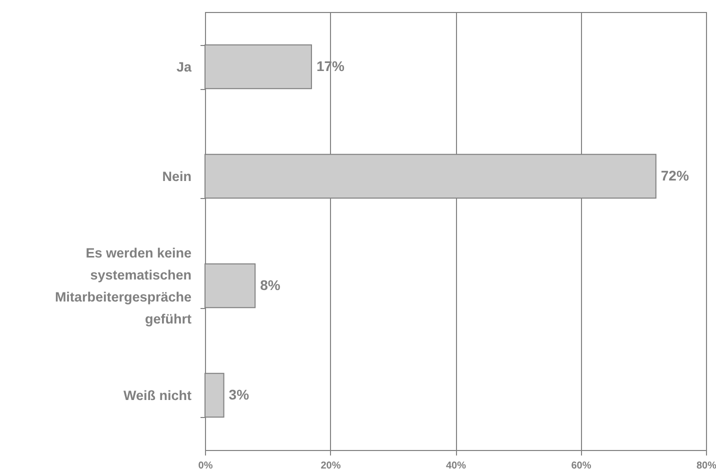 Image resolution: width=716 pixels, height=472 pixels. Describe the element at coordinates (177, 176) in the screenshot. I see `y-tick-label: Nein` at that location.